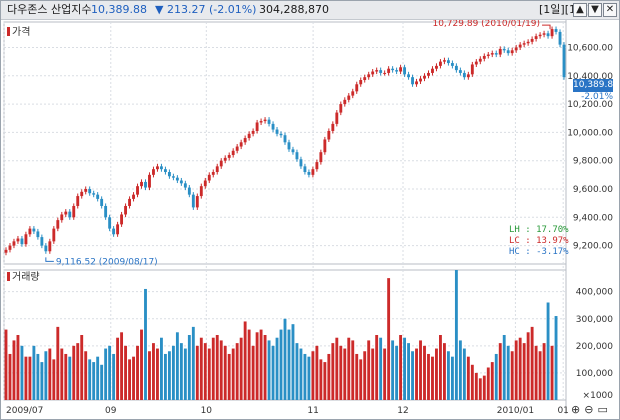  Describe the element at coordinates (515, 411) in the screenshot. I see `x-tick-label: 2010/01` at that location.